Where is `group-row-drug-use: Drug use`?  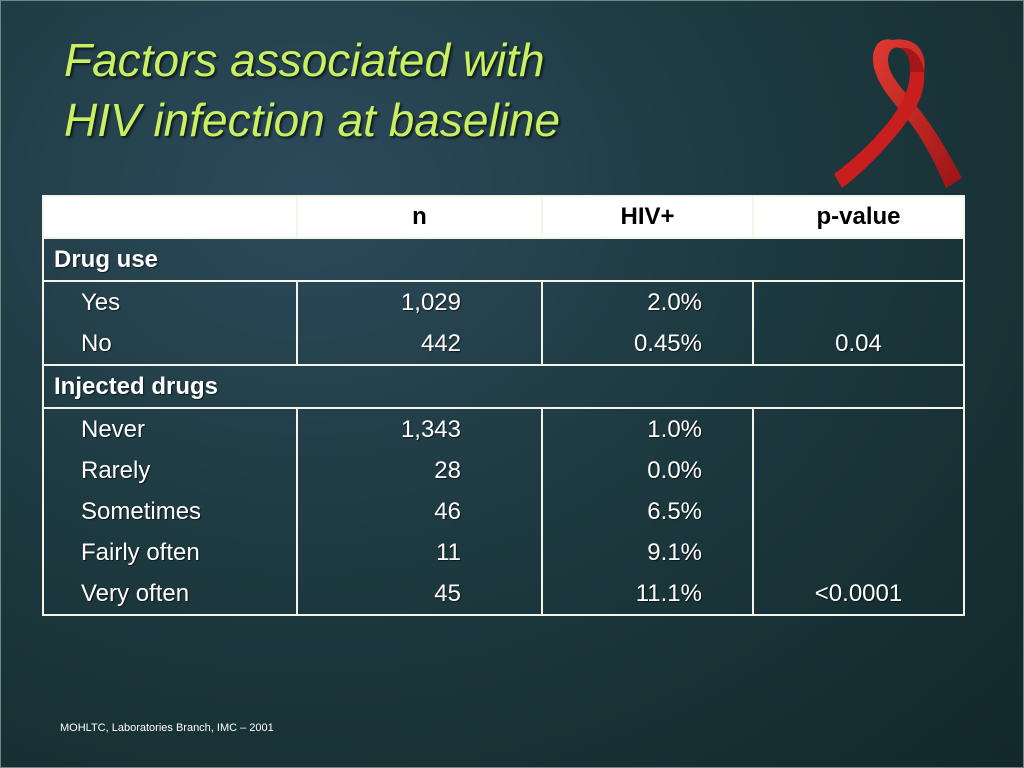 group-row-drug-use: Drug use is located at coordinates (503, 259).